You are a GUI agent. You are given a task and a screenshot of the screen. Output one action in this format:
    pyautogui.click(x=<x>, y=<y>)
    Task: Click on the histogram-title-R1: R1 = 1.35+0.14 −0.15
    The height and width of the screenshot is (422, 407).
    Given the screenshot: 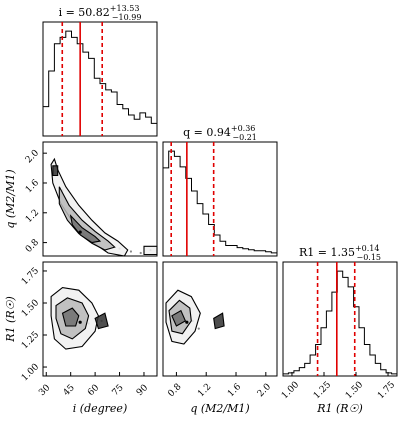 What is the action you would take?
    pyautogui.click(x=340, y=253)
    